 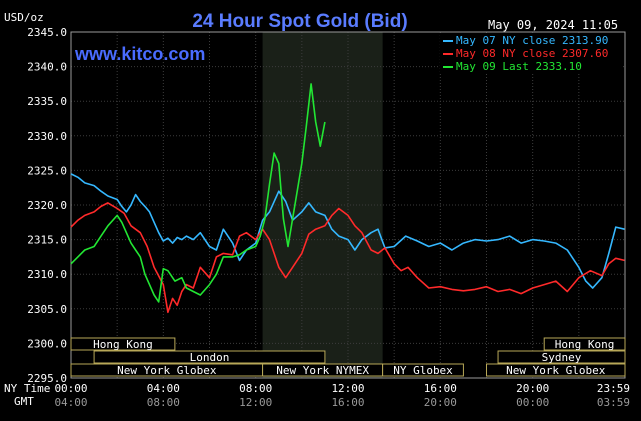 What do you see at coordinates (322, 370) in the screenshot?
I see `session-label: New York NYMEX` at bounding box center [322, 370].